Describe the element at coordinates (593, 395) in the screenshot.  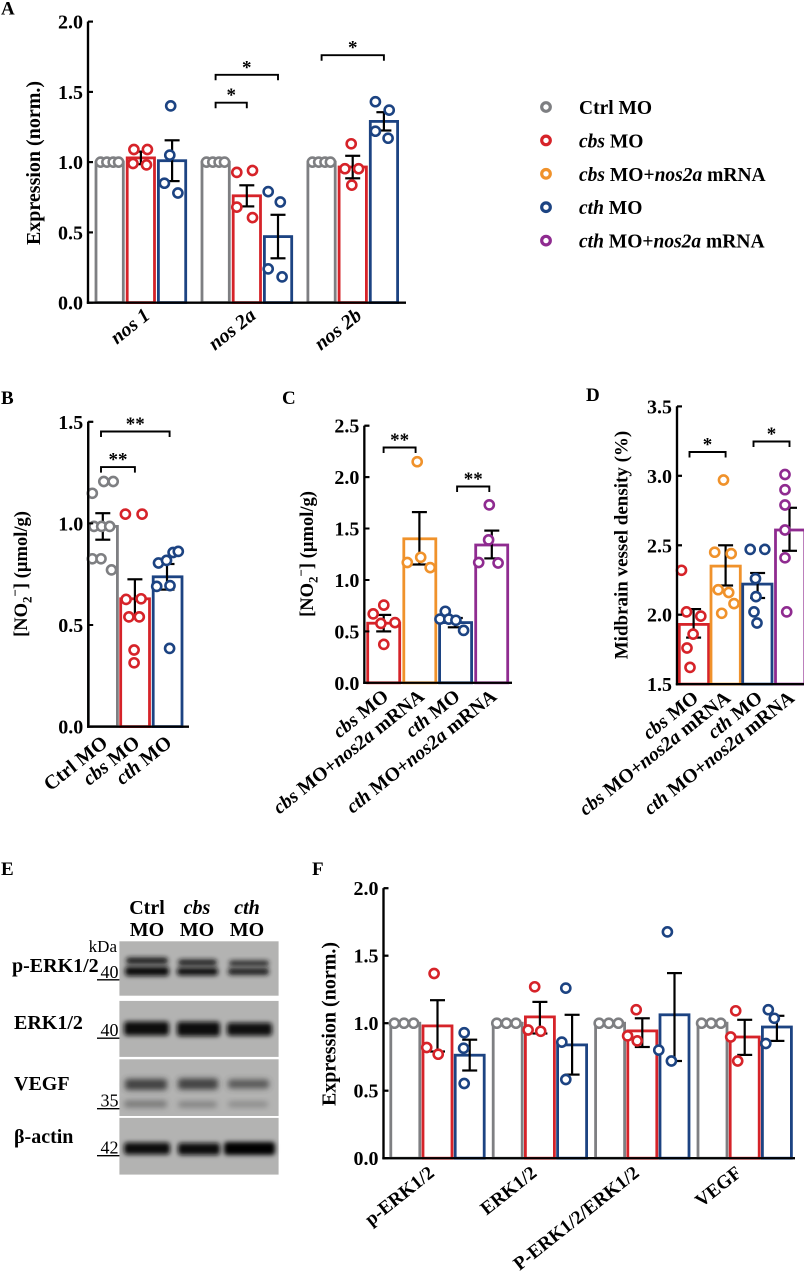
I see `svg-text: D` at that location.